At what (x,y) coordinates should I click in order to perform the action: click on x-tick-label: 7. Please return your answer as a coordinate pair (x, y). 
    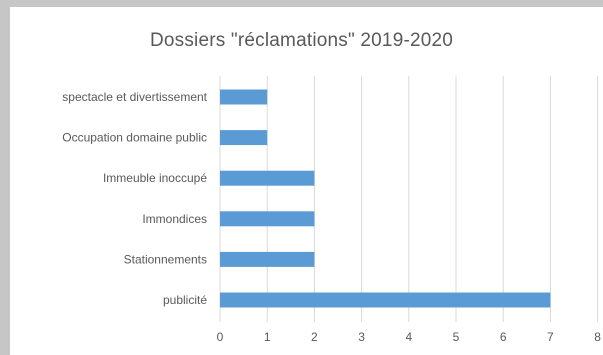
    Looking at the image, I should click on (550, 337).